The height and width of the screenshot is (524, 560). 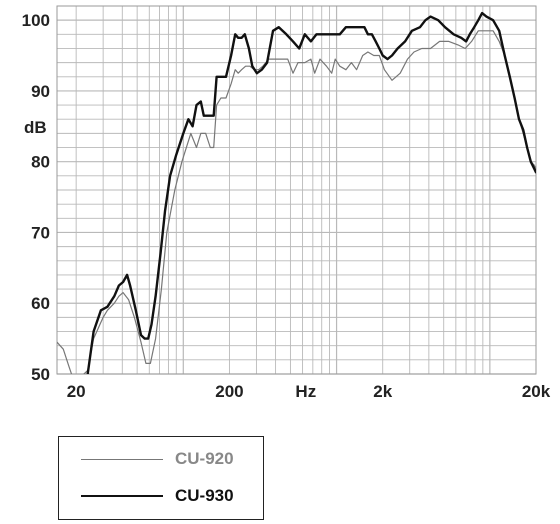 I want to click on x-tick-label: 20, so click(x=76, y=391).